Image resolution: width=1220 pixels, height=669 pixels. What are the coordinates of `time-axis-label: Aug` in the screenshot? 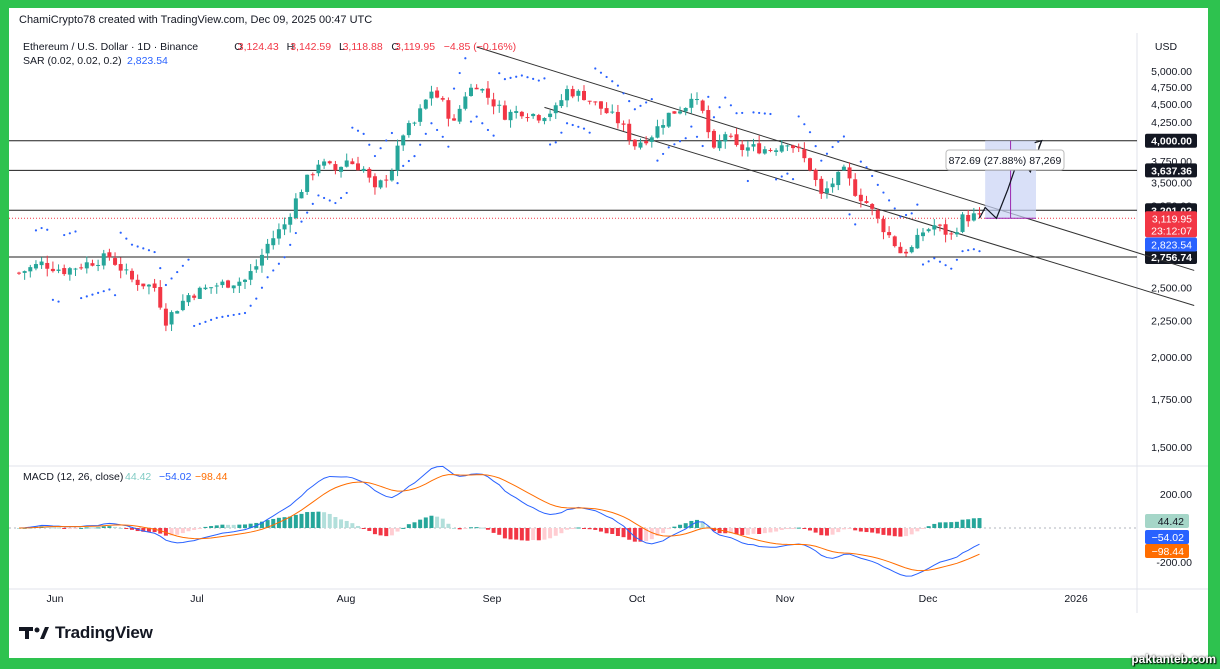 It's located at (346, 599).